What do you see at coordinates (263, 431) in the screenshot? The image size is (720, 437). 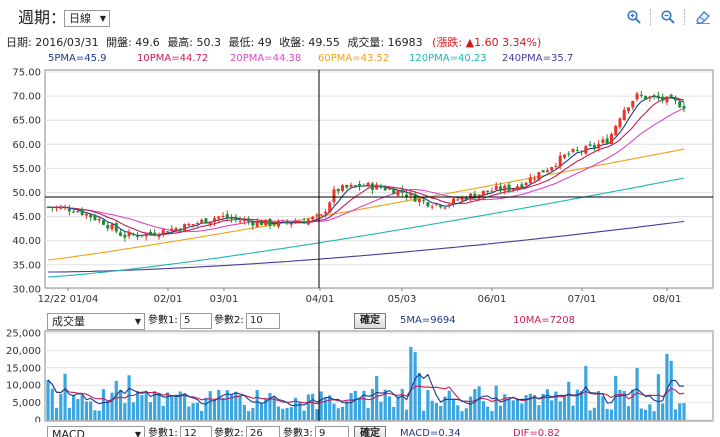 I see `macd-param2-input: 26` at bounding box center [263, 431].